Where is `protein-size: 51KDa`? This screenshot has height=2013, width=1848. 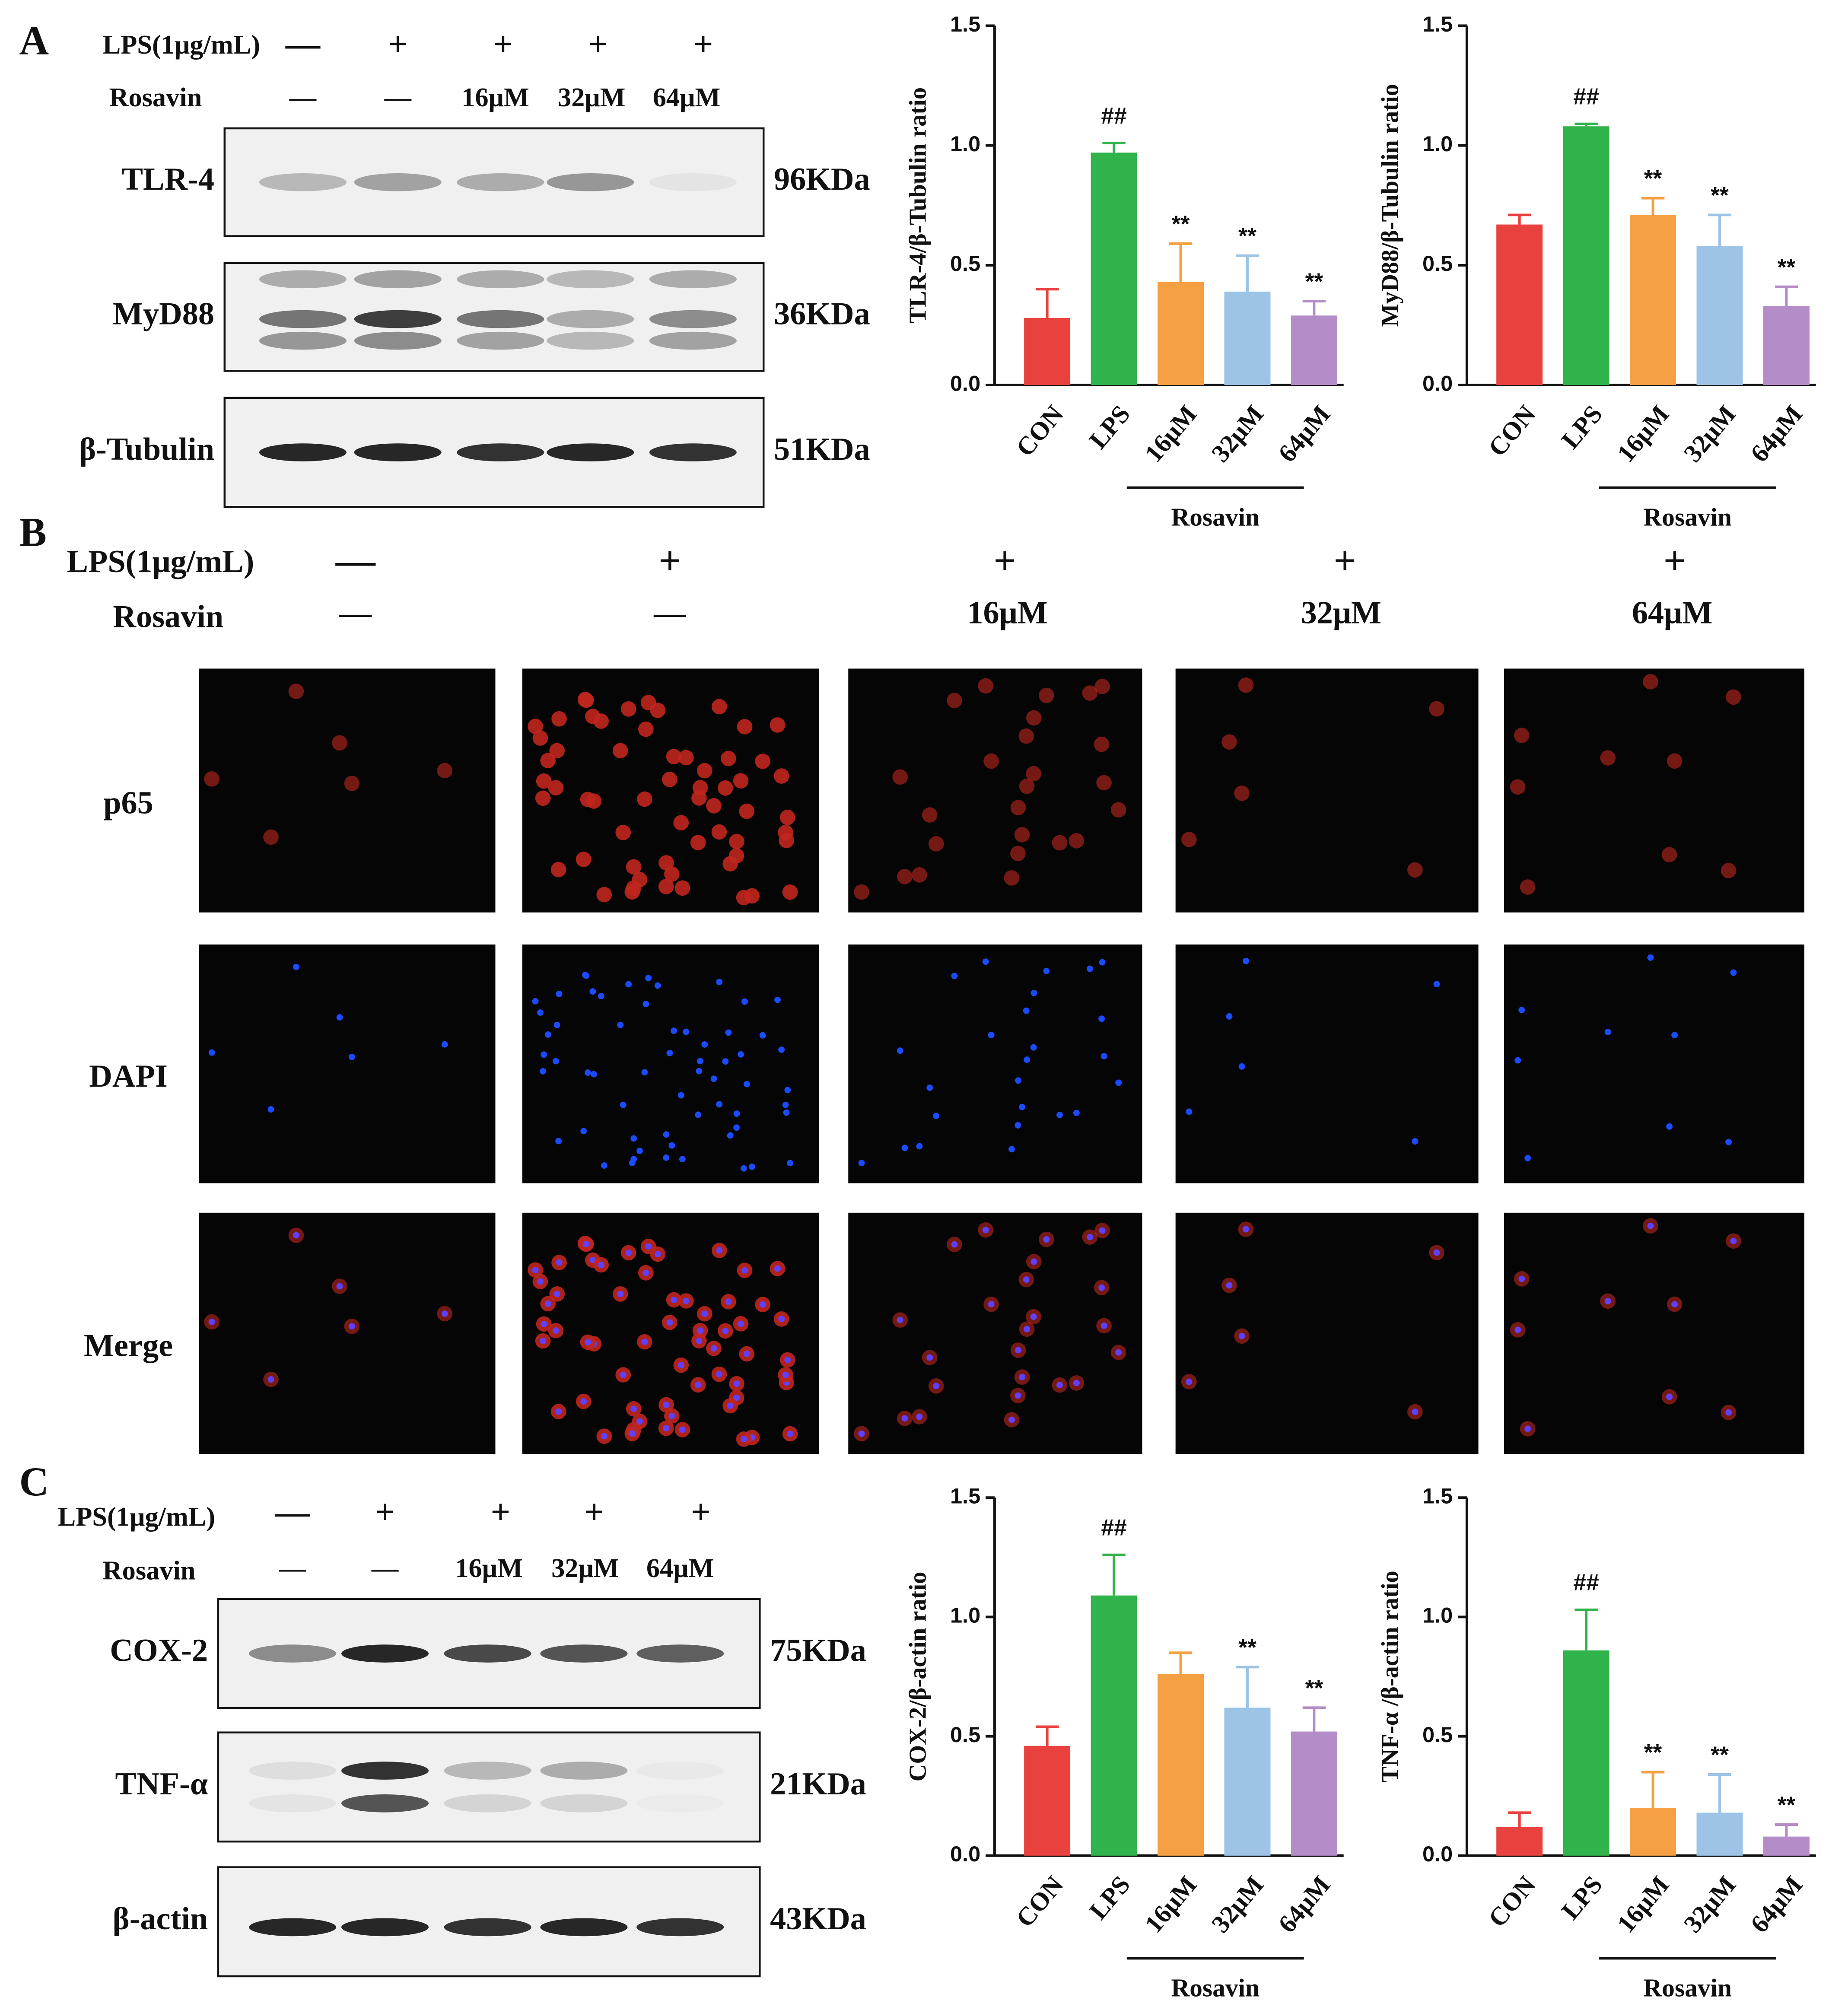 protein-size: 51KDa is located at coordinates (822, 449).